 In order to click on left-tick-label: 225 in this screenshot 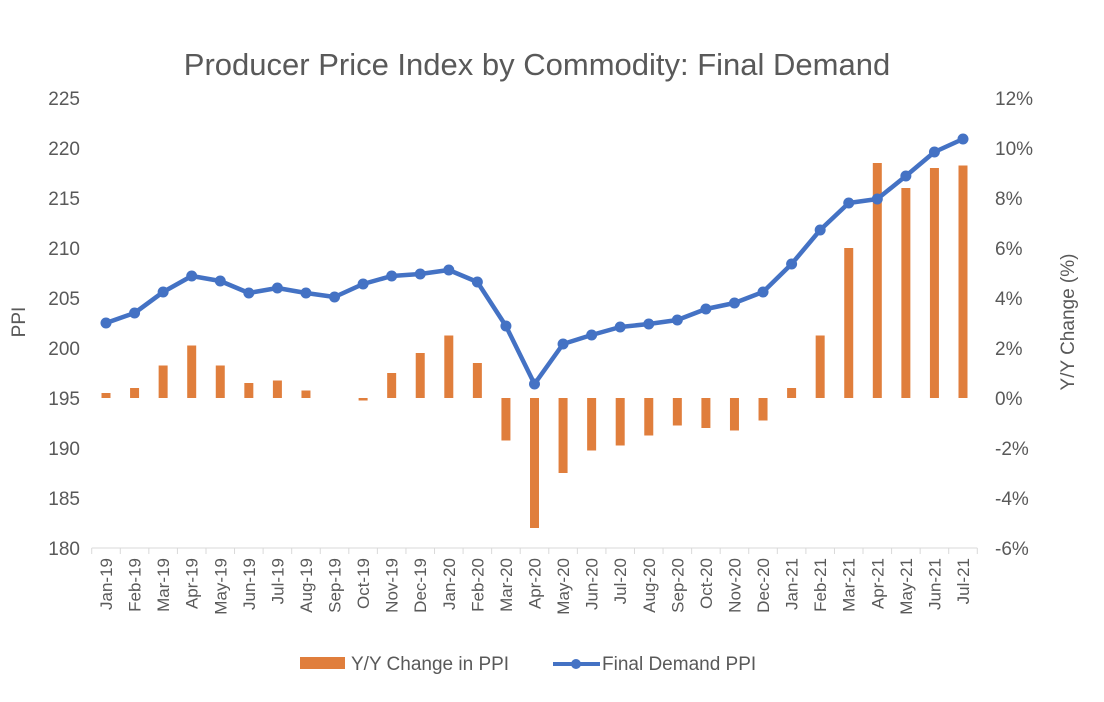, I will do `click(64, 99)`.